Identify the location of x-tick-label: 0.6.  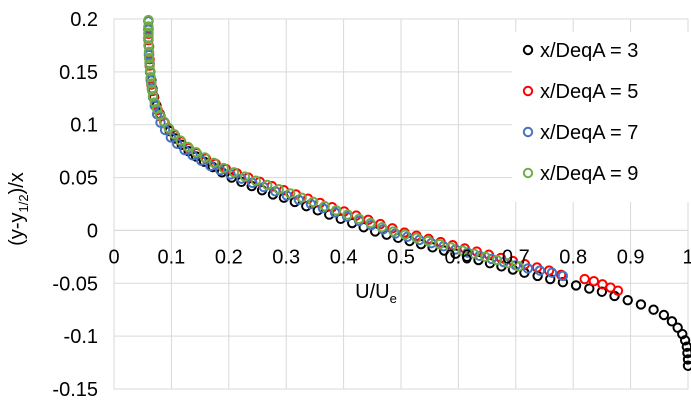
(458, 257).